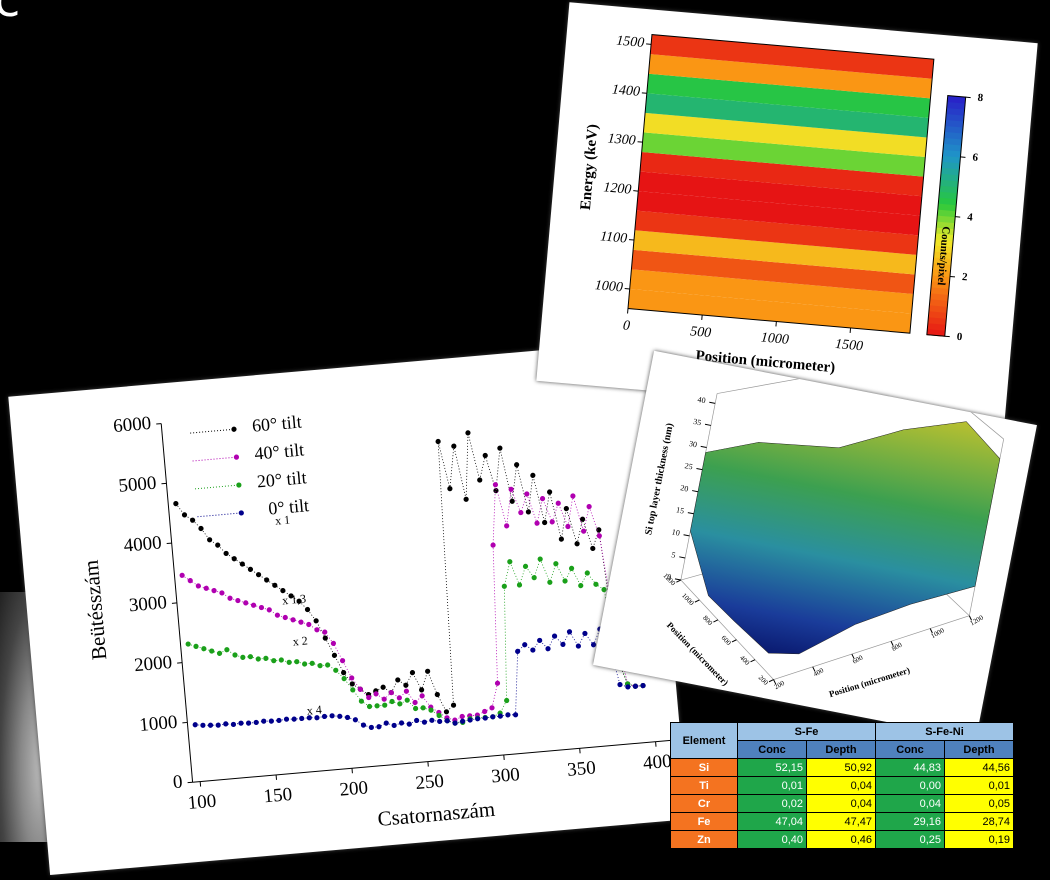 The width and height of the screenshot is (1050, 880). What do you see at coordinates (848, 345) in the screenshot?
I see `x-tick-label: 1500` at bounding box center [848, 345].